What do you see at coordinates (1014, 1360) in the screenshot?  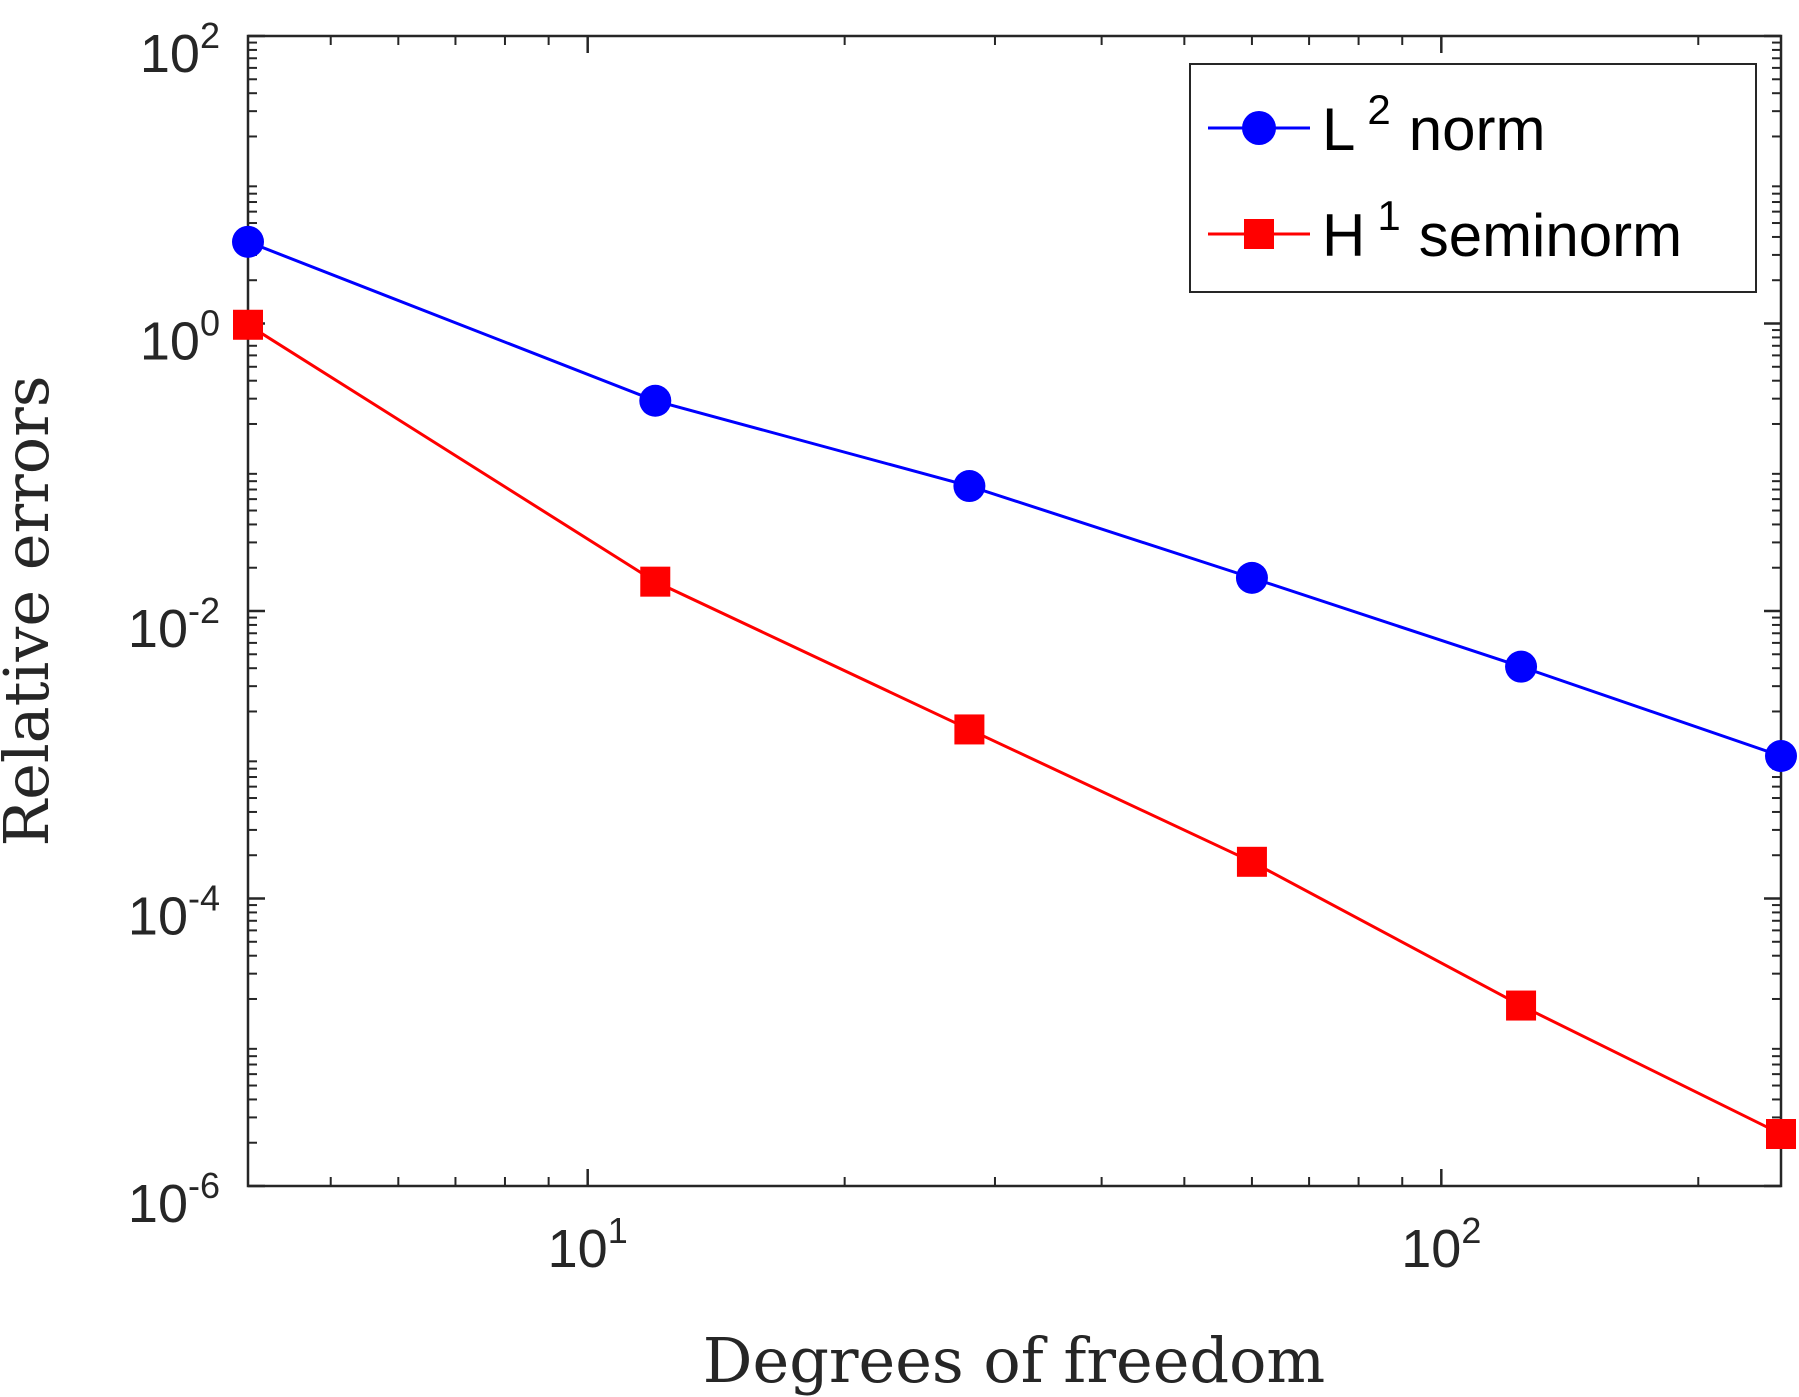 I see `x-axis-title: Degrees of freedom` at bounding box center [1014, 1360].